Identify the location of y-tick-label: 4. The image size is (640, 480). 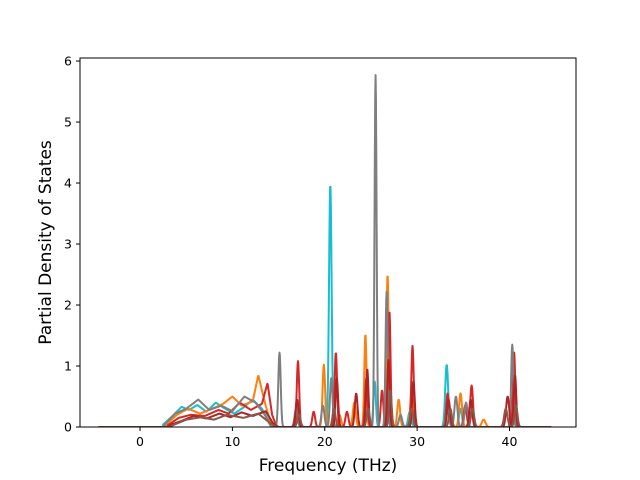
(68, 183).